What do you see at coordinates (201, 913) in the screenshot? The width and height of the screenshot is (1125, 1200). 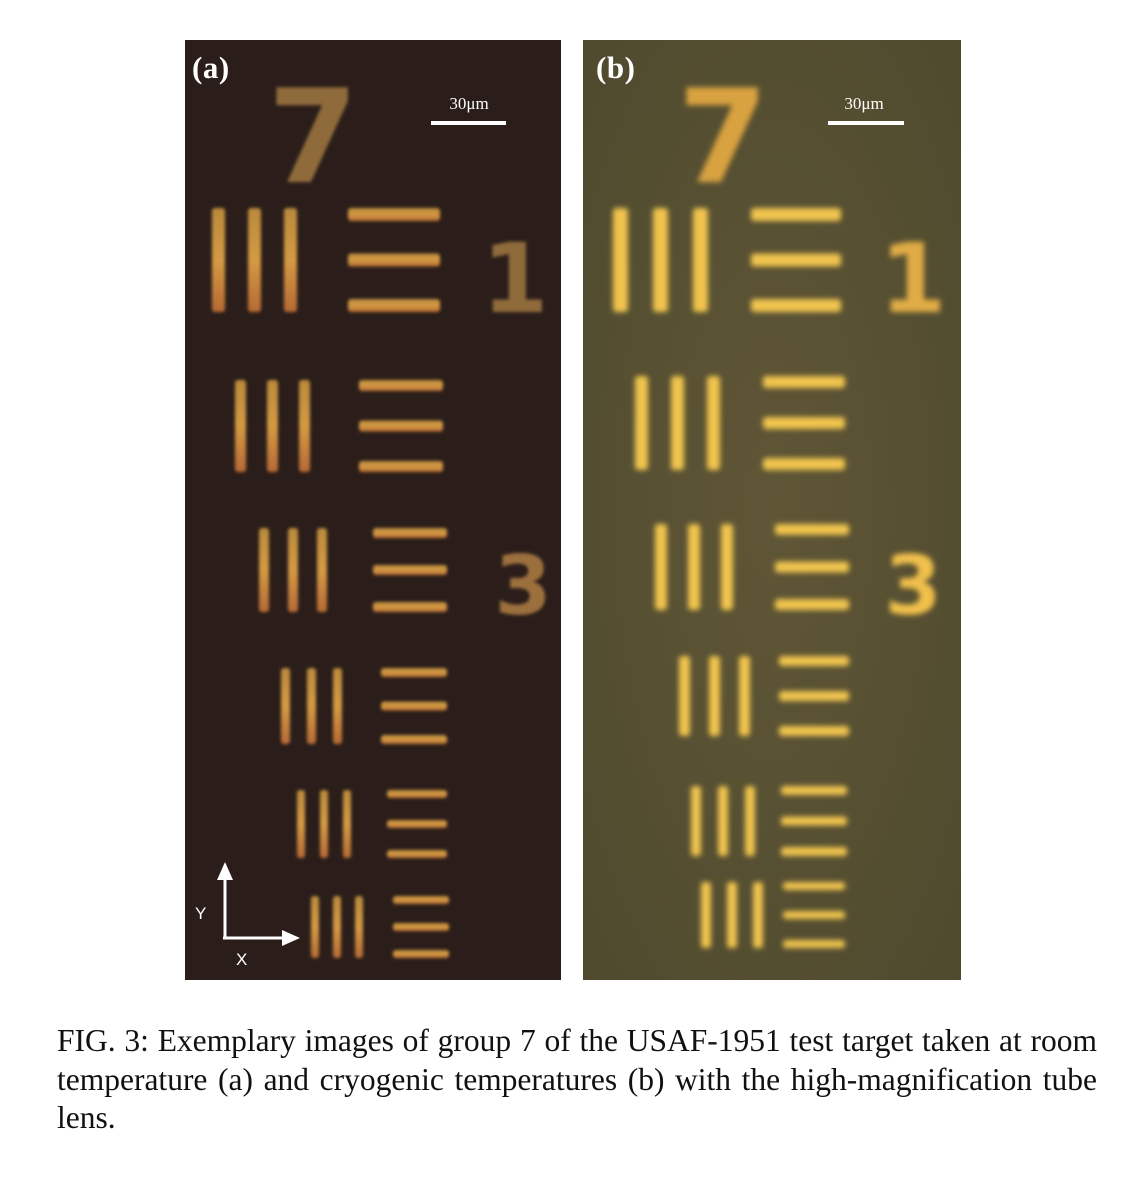 I see `y-axis-label: Y` at bounding box center [201, 913].